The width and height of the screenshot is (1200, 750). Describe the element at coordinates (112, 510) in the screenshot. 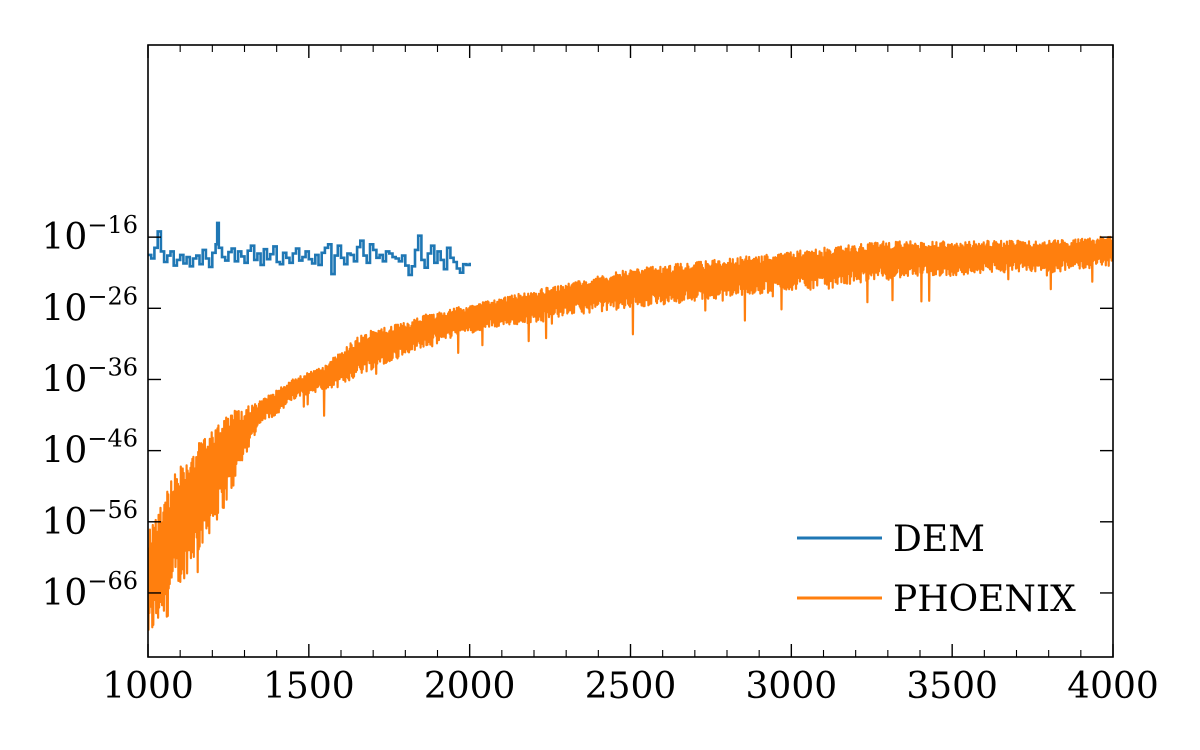

I see `y-tick-exponent: −56` at that location.